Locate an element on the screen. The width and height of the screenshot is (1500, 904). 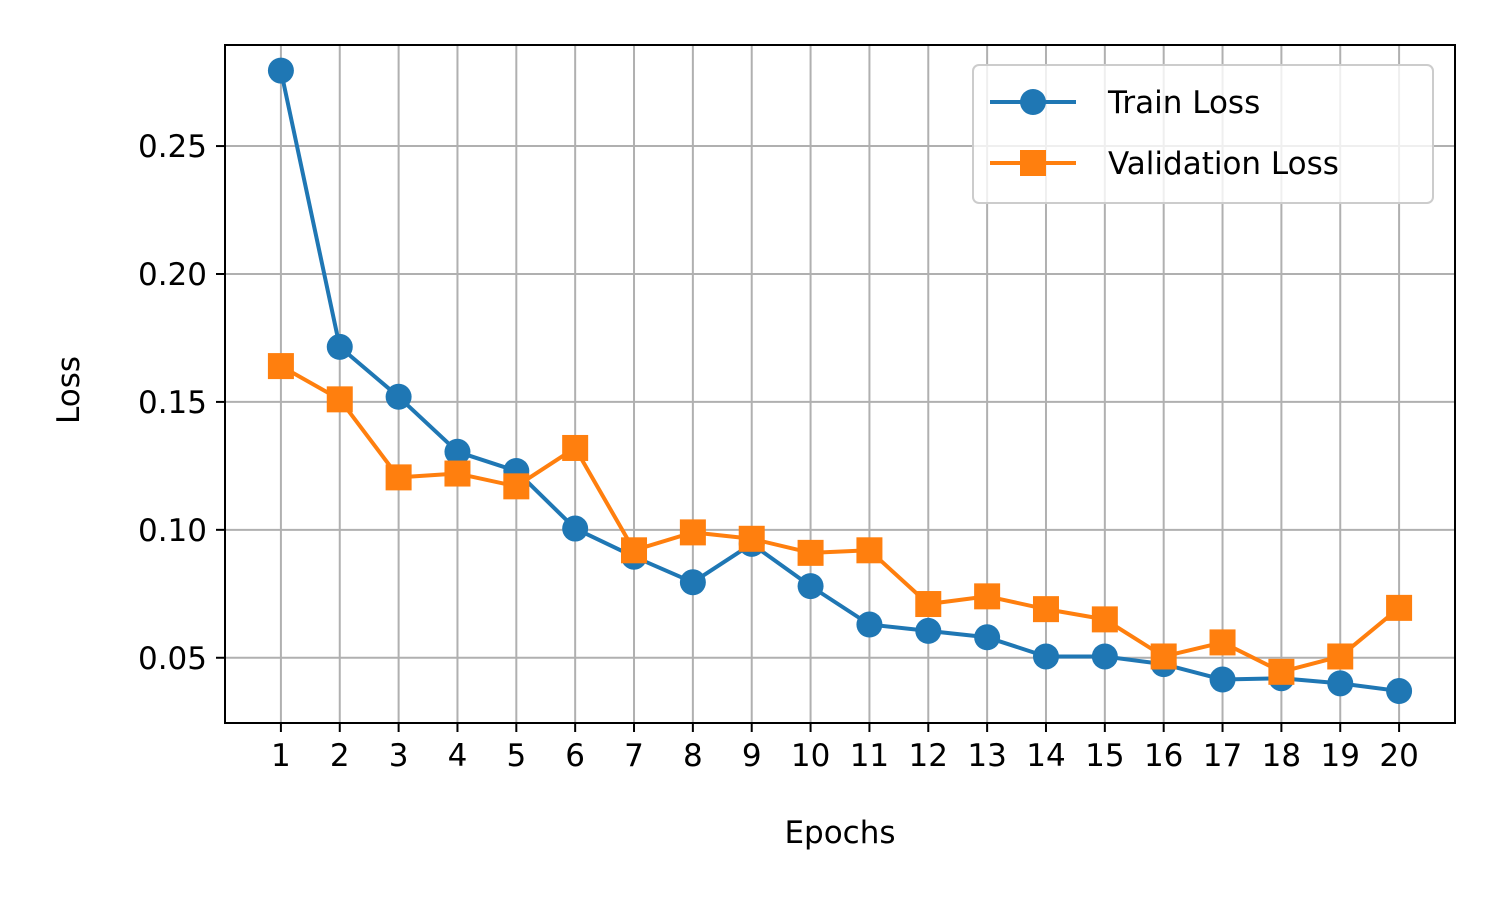
x-tick-label: 9 is located at coordinates (752, 756).